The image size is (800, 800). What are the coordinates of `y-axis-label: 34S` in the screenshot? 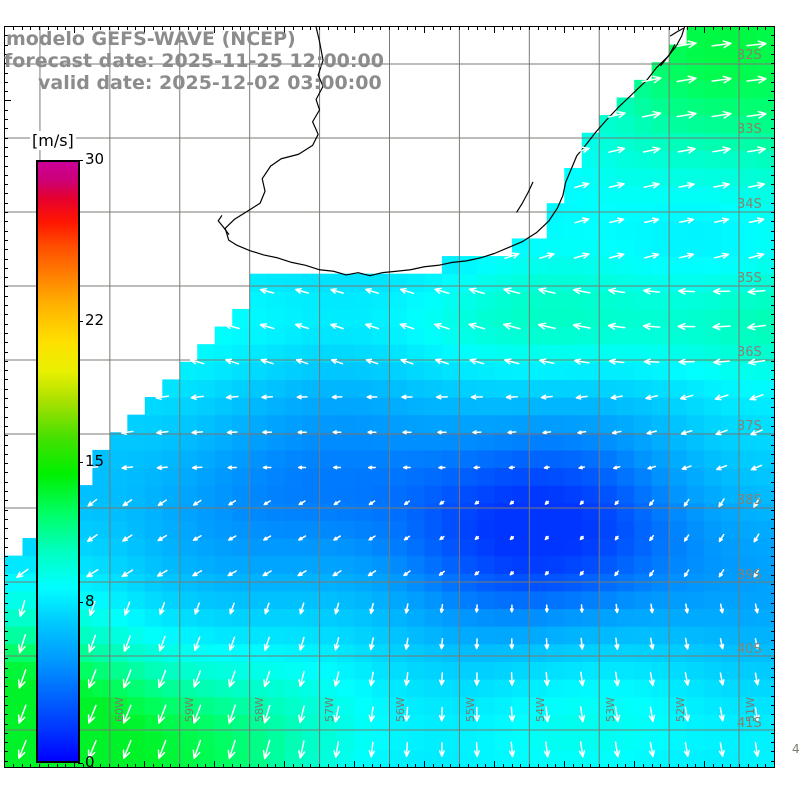 It's located at (749, 204).